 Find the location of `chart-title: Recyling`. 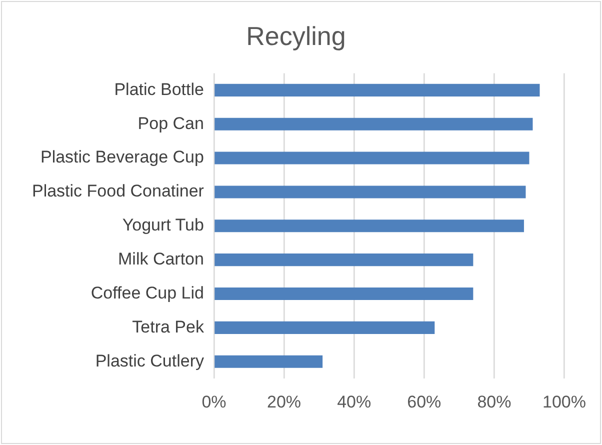

chart-title: Recyling is located at coordinates (296, 35).